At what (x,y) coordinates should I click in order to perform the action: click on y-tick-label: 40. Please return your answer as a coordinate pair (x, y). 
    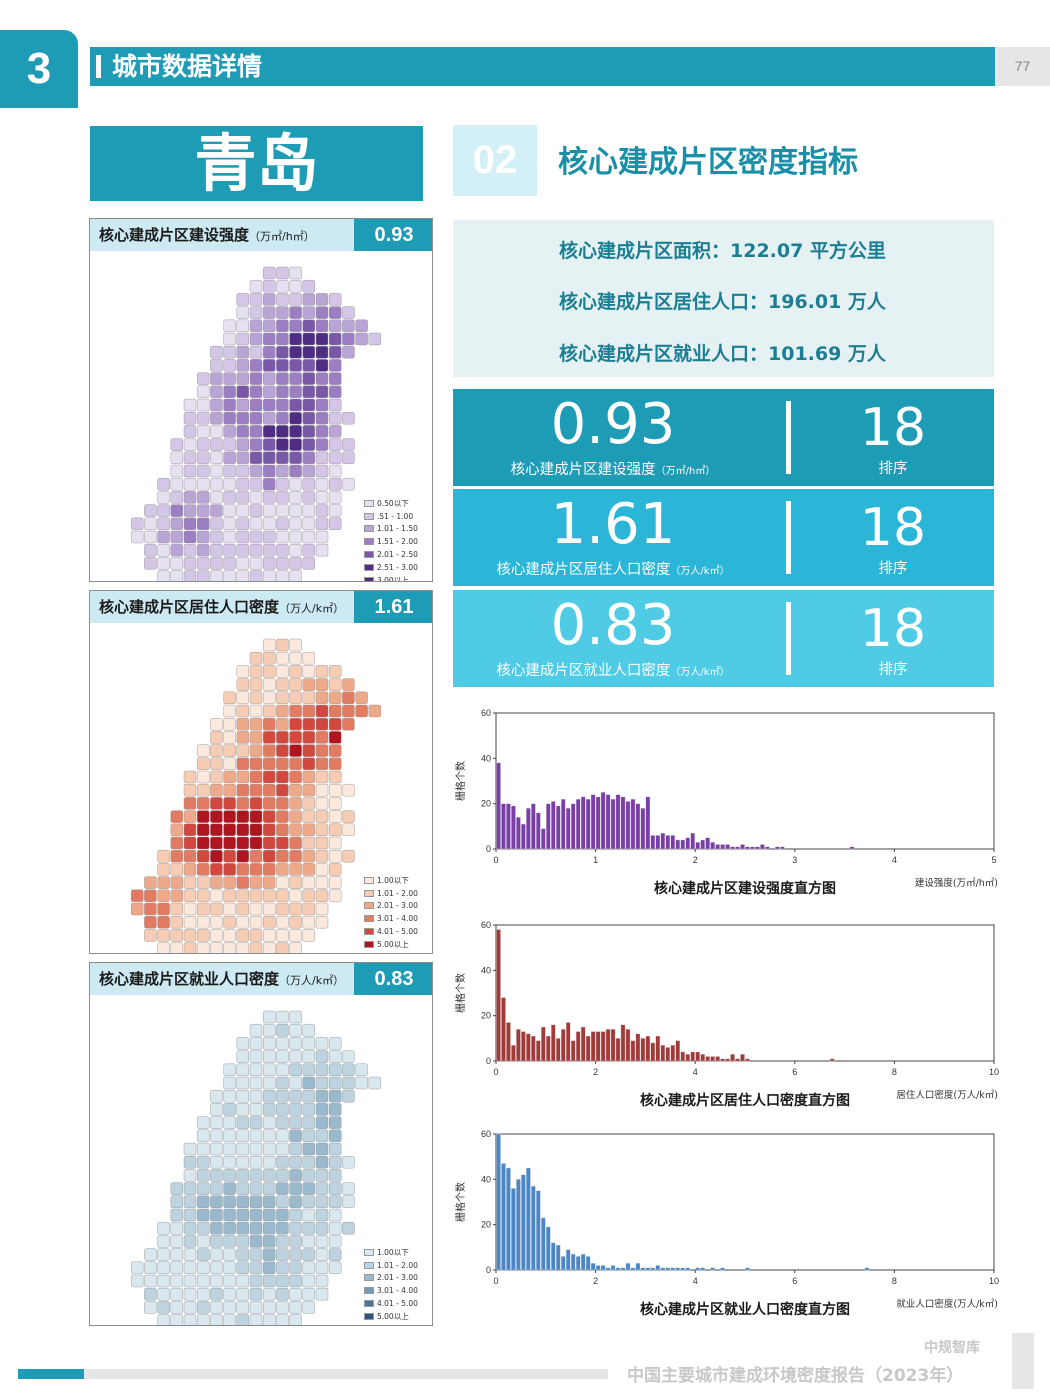
    Looking at the image, I should click on (486, 970).